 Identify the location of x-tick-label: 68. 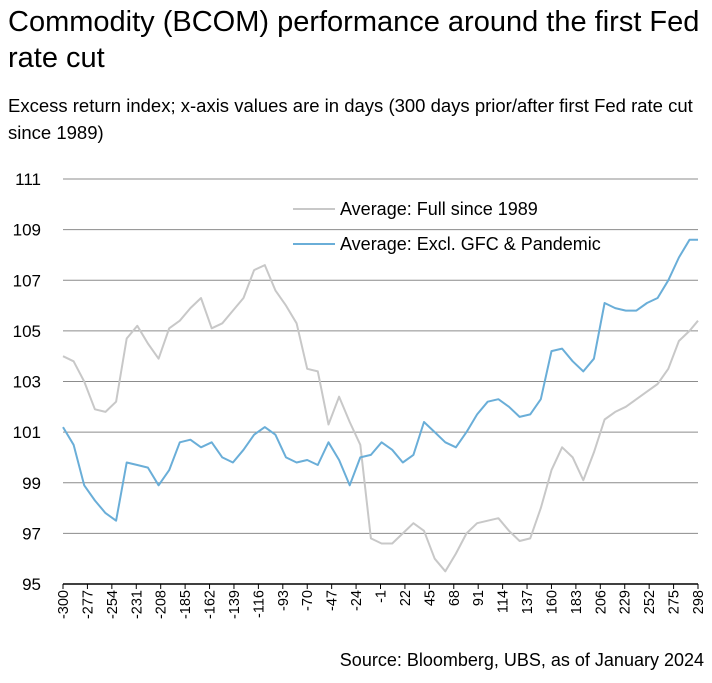
(455, 598).